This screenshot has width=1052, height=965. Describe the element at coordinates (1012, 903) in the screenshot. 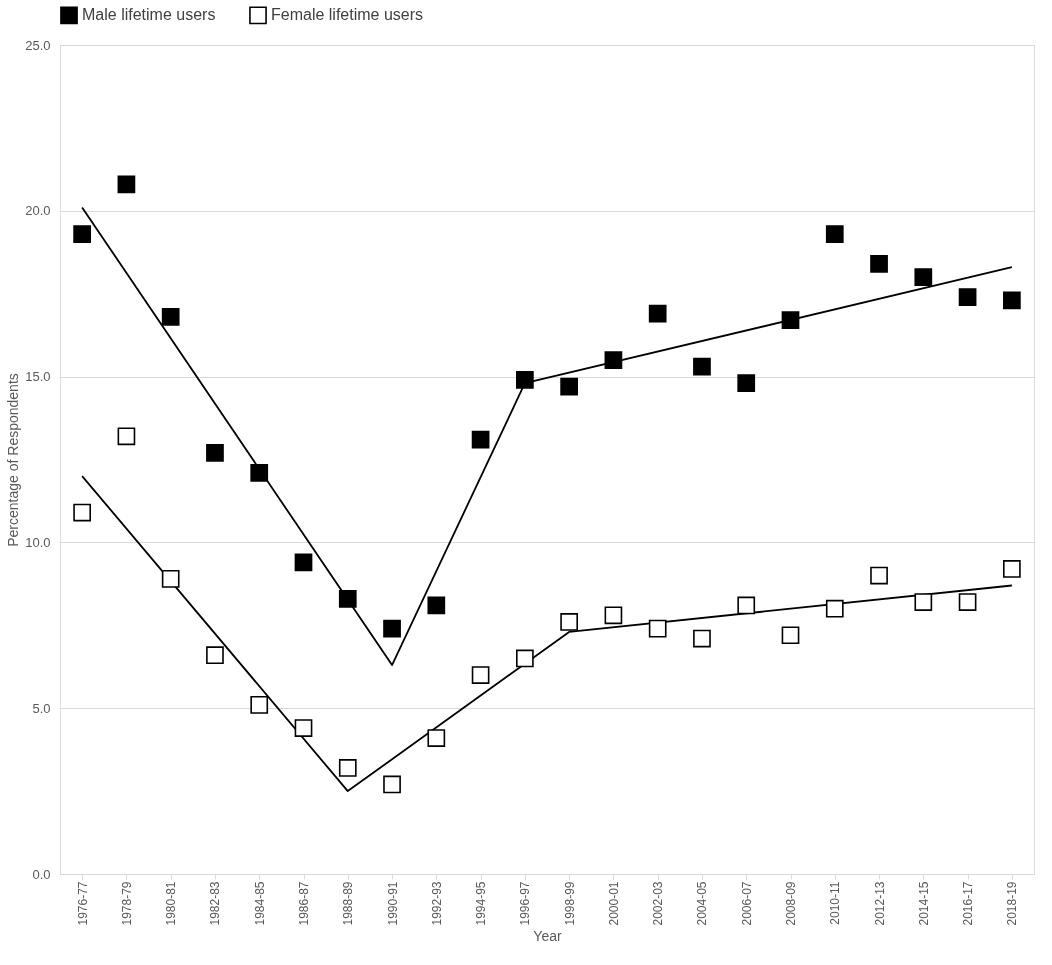

I see `x-tick-label: 2018-19` at that location.